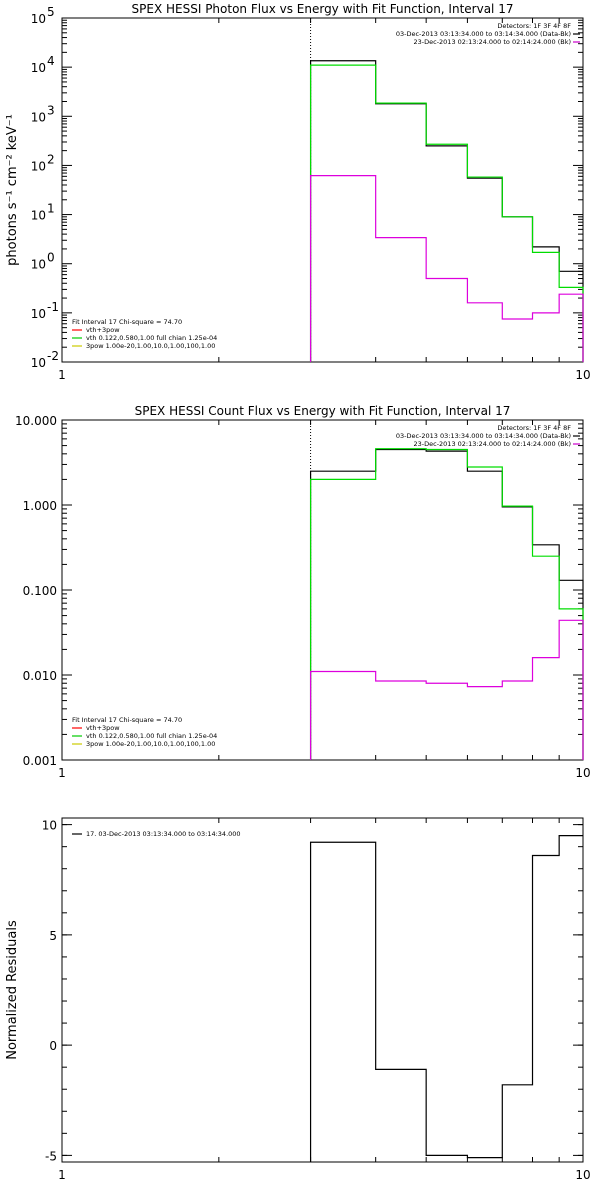  Describe the element at coordinates (53, 936) in the screenshot. I see `y-tick-label: 5` at that location.